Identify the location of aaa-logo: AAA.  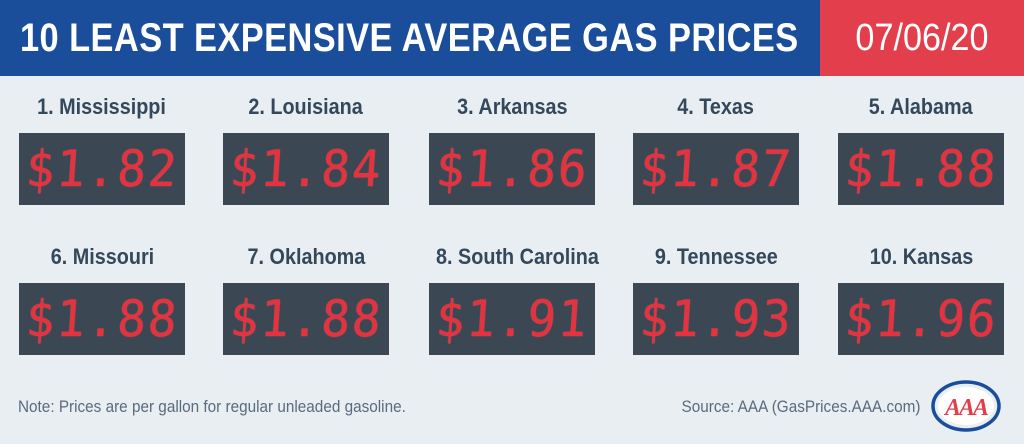
(966, 406).